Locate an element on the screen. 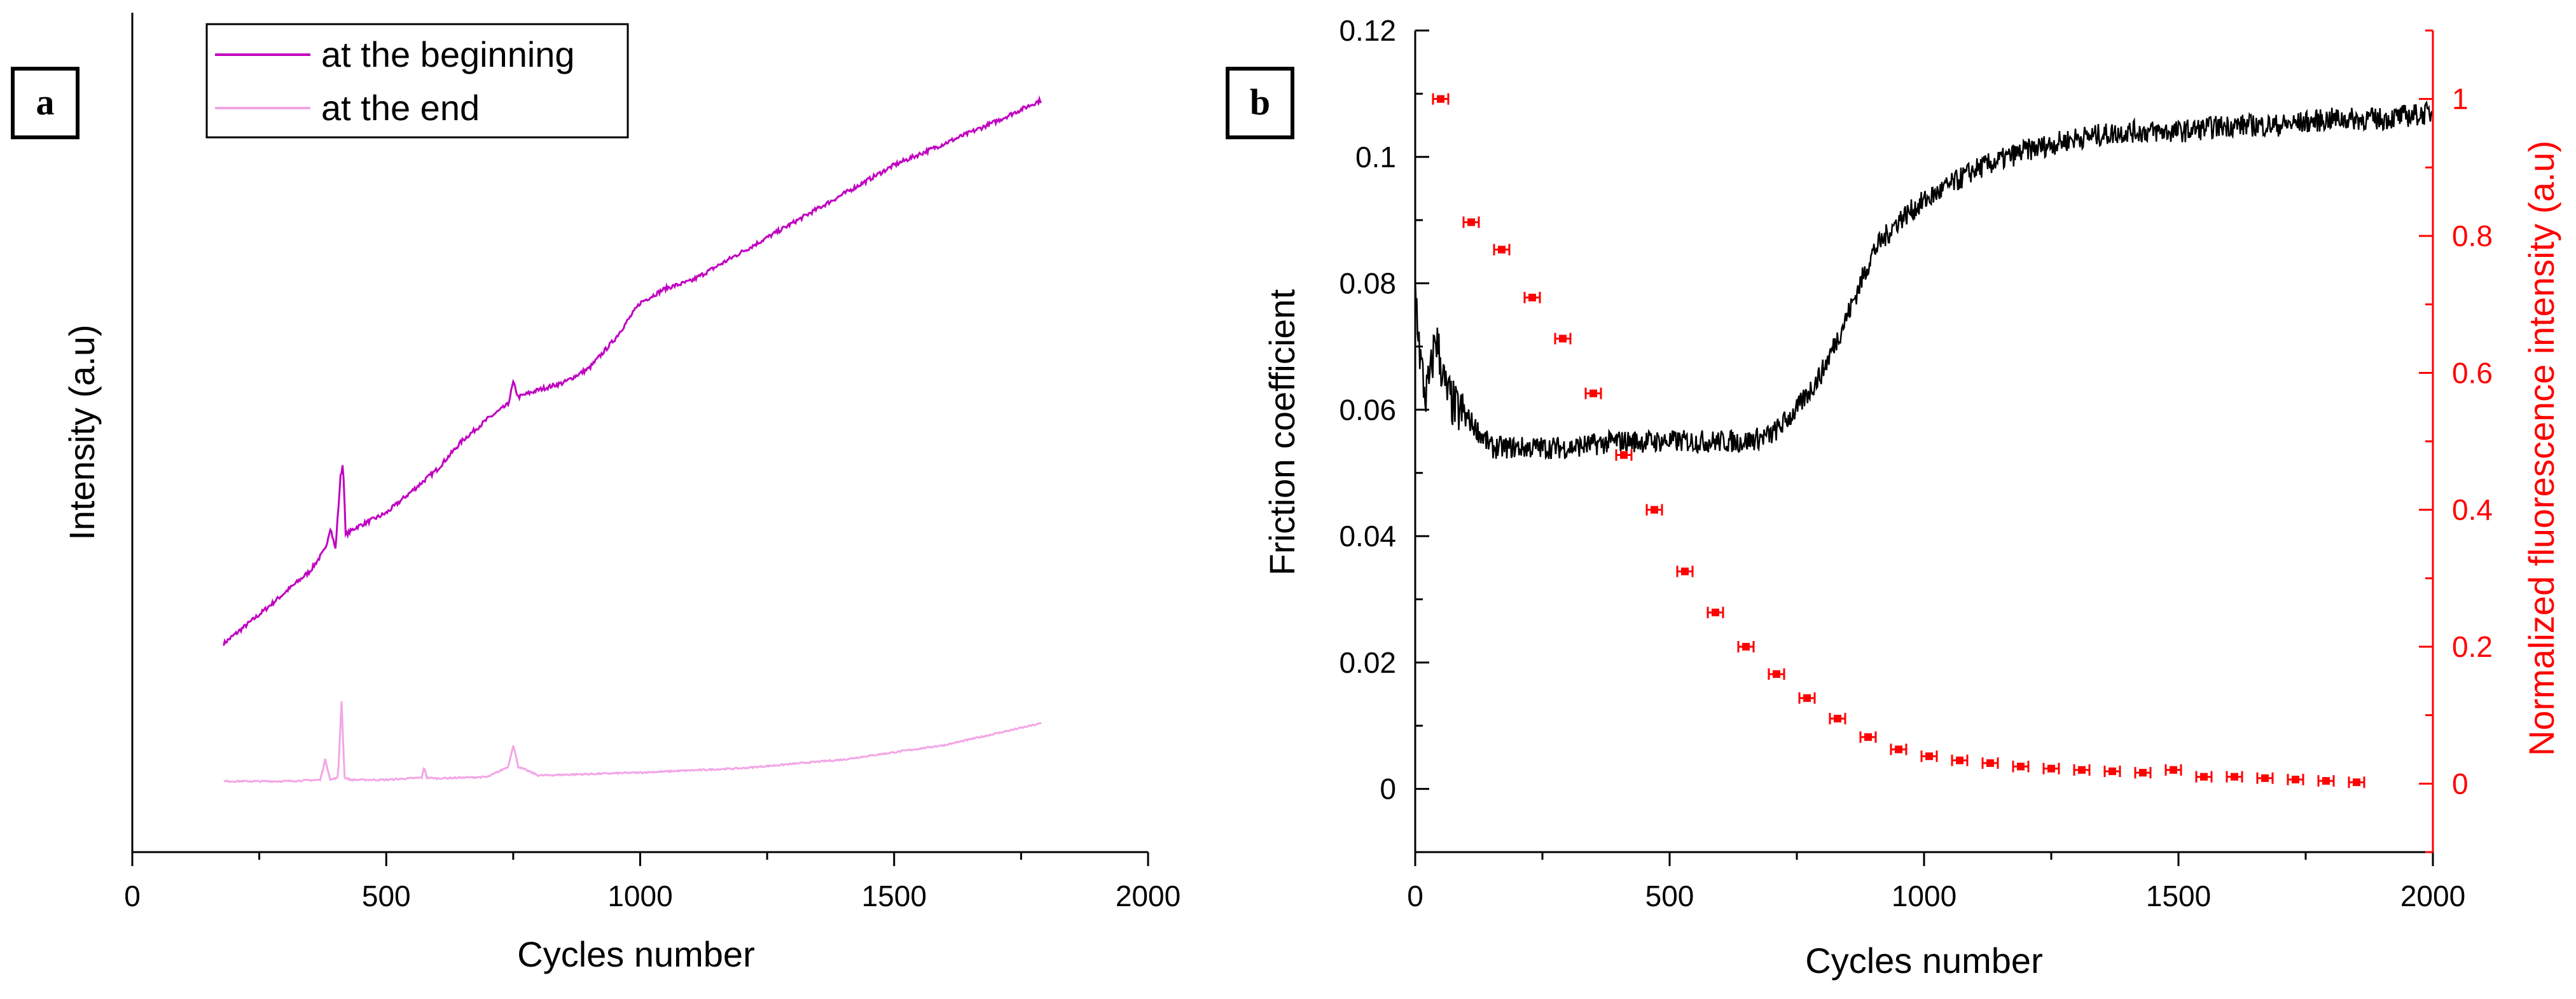  right-y-tick-label: 0.4 is located at coordinates (2472, 510).